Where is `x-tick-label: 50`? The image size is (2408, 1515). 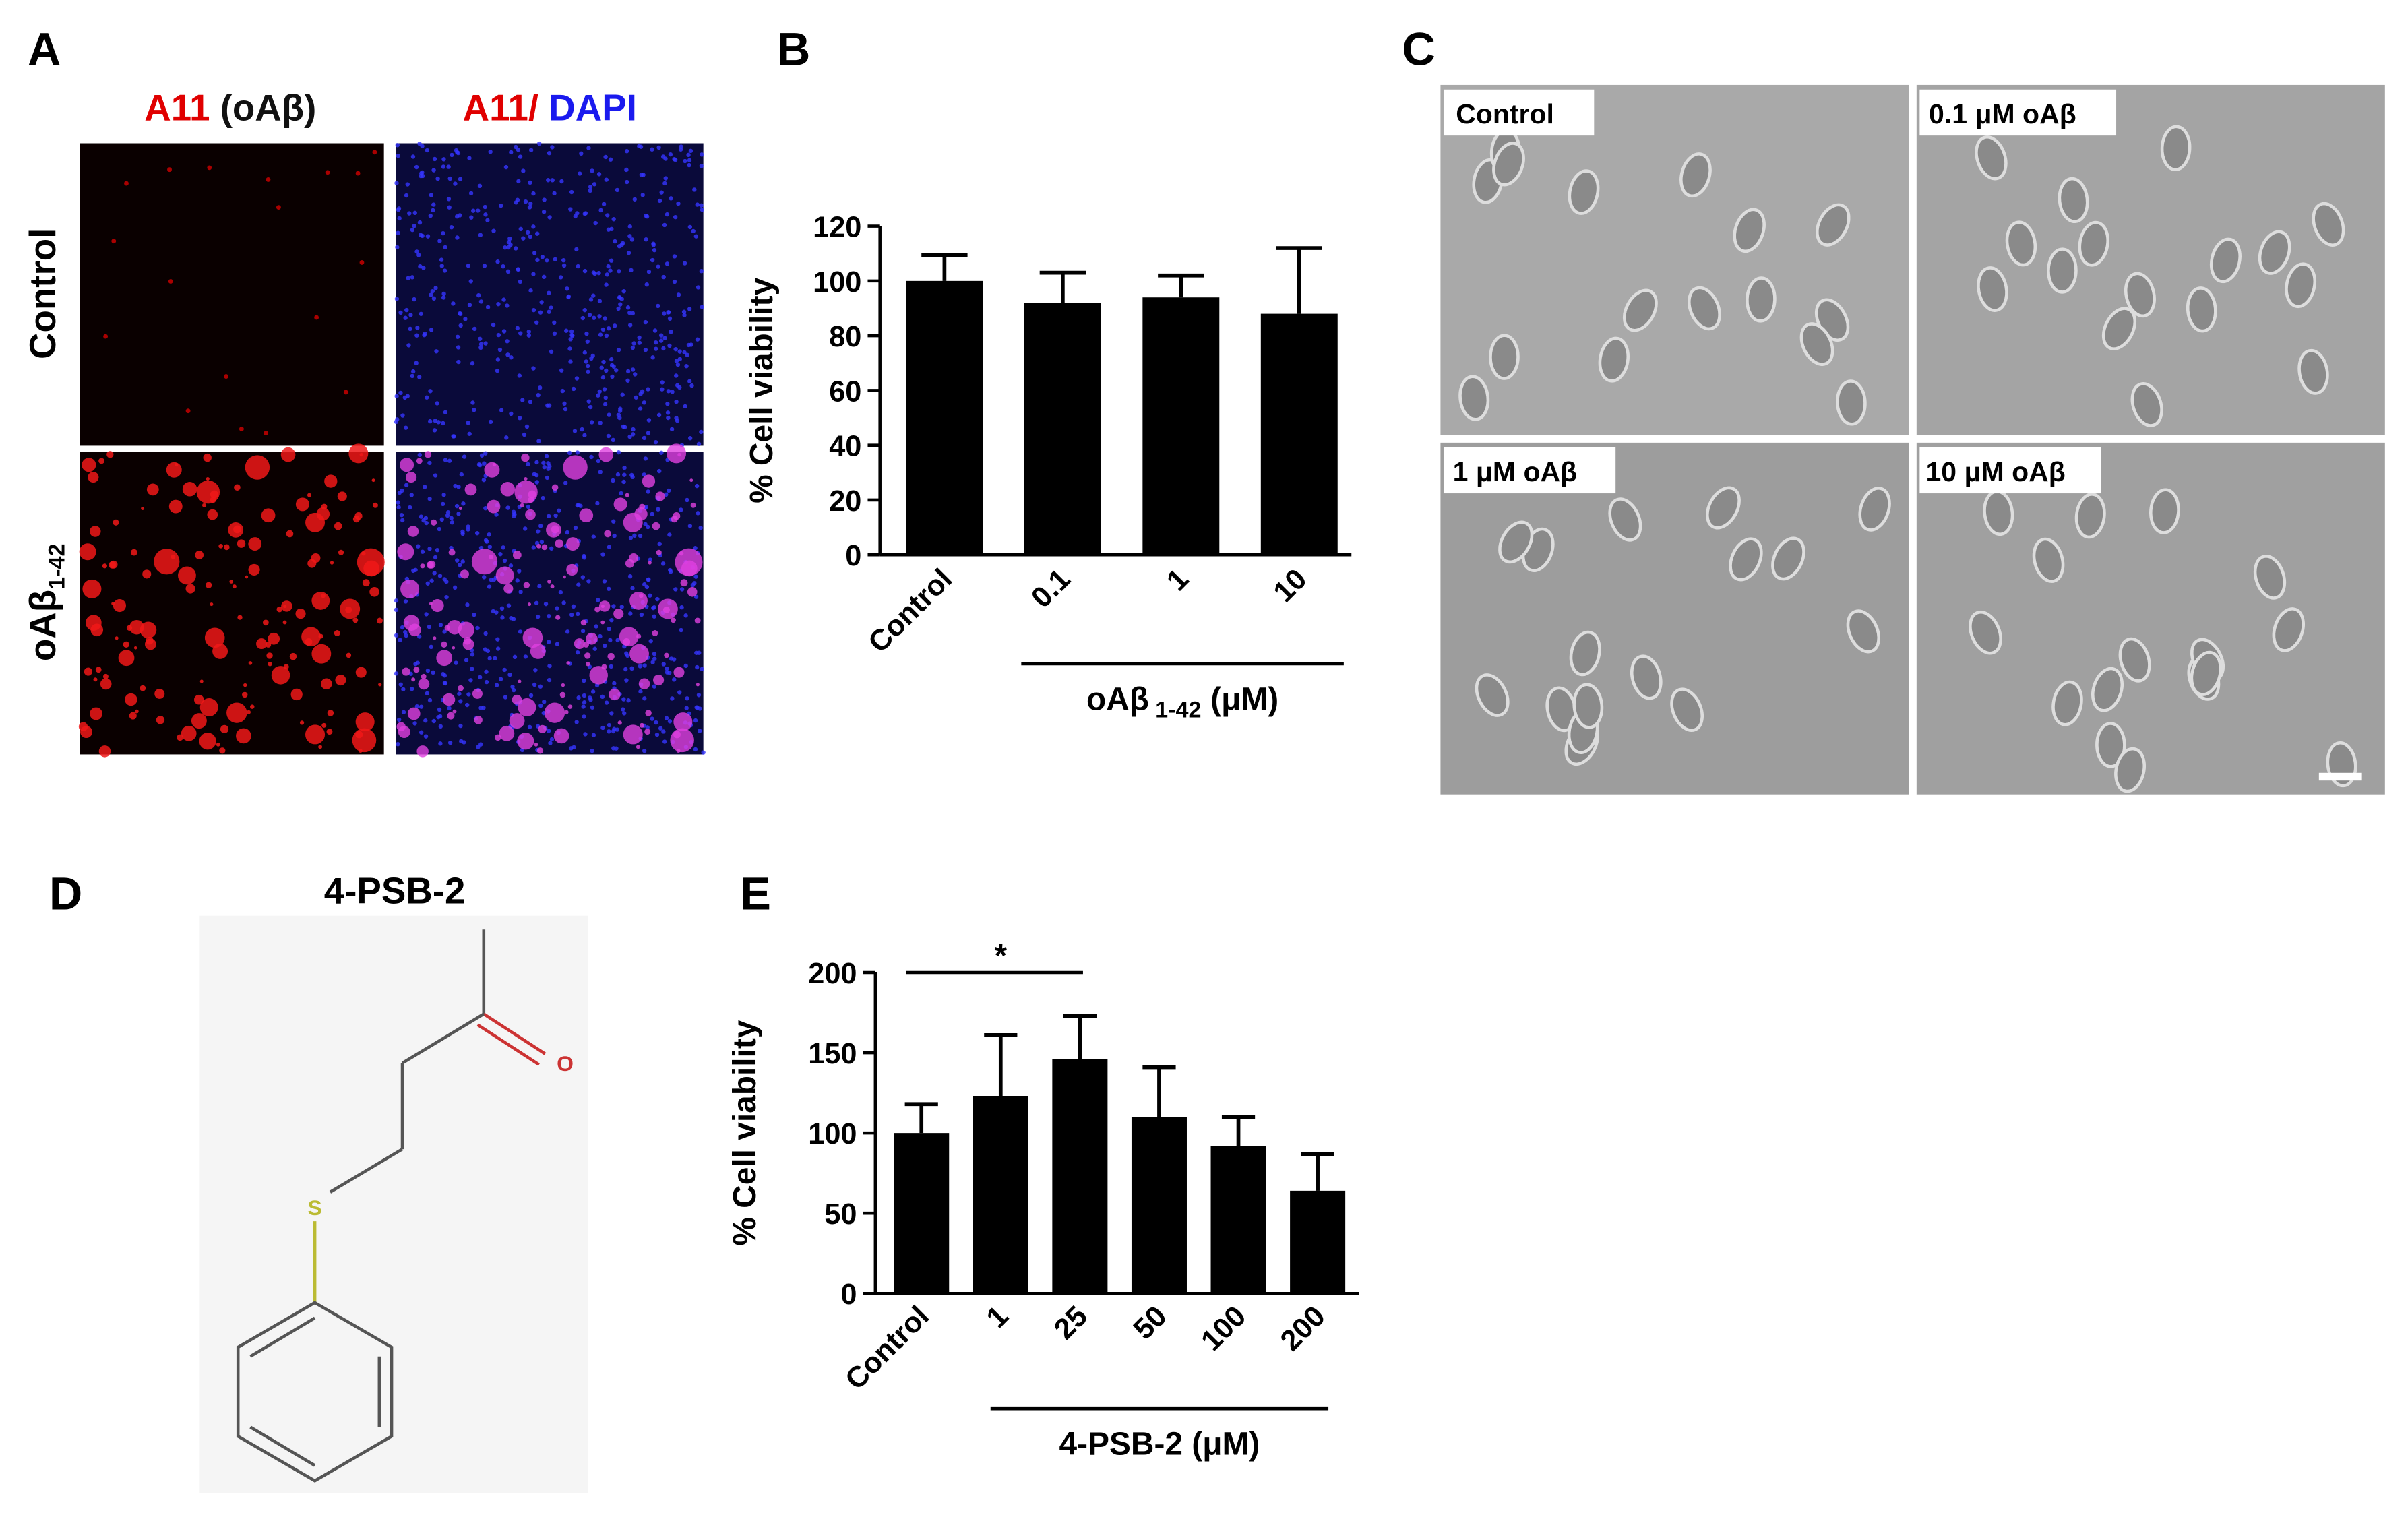
x-tick-label: 50 is located at coordinates (1150, 1323).